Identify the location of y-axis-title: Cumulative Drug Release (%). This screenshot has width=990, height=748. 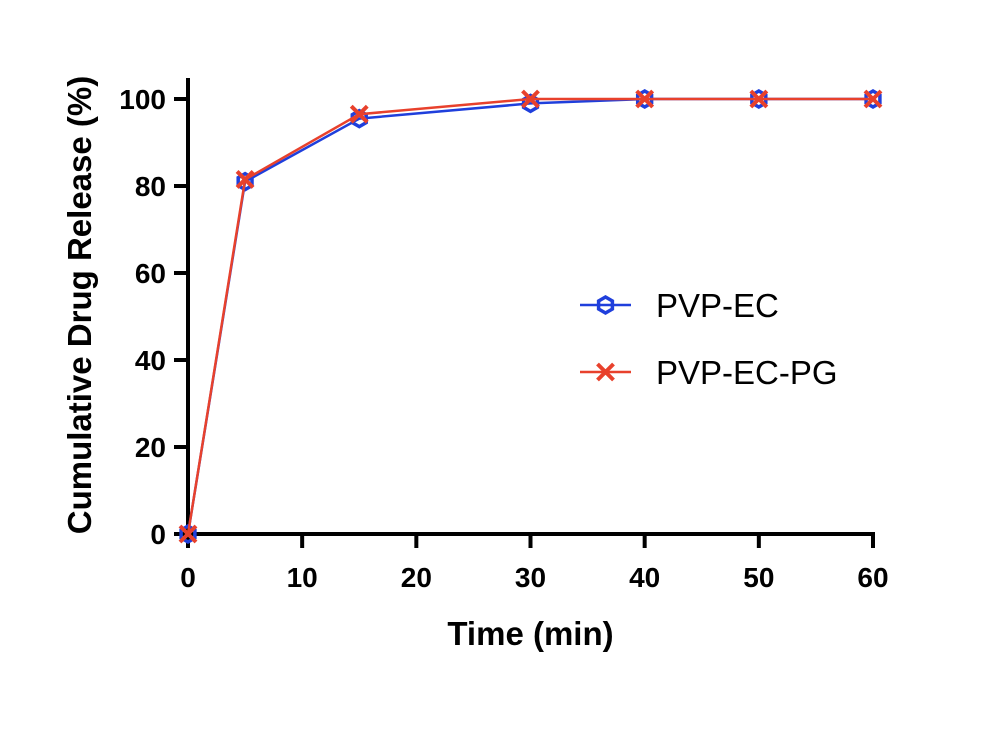
(79, 305).